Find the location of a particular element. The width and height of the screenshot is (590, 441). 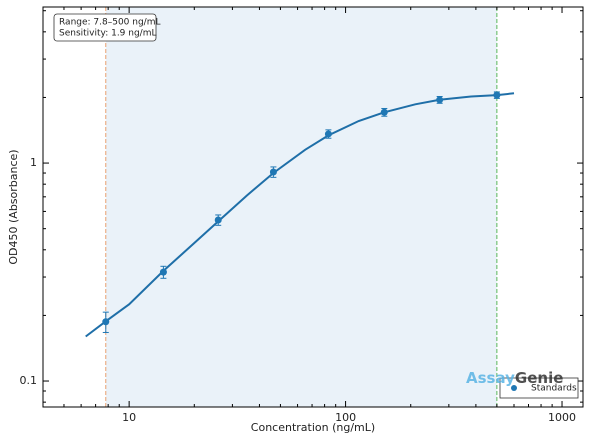

x-tick-label: 100 is located at coordinates (345, 417).